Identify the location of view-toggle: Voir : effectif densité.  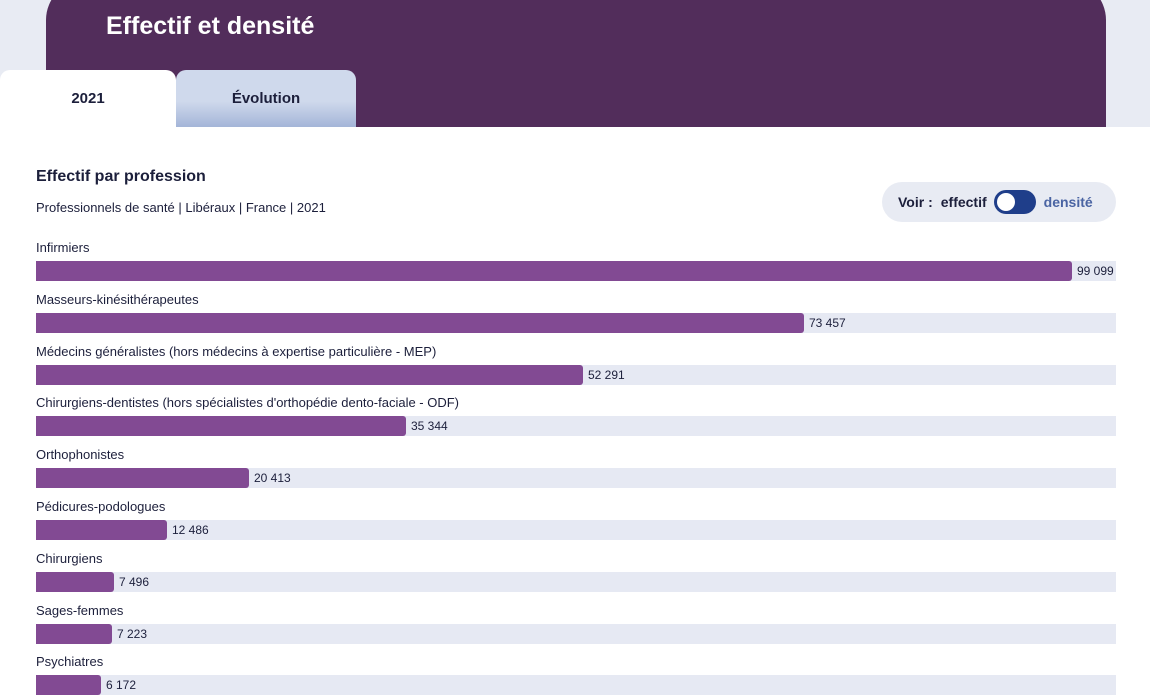
(999, 202).